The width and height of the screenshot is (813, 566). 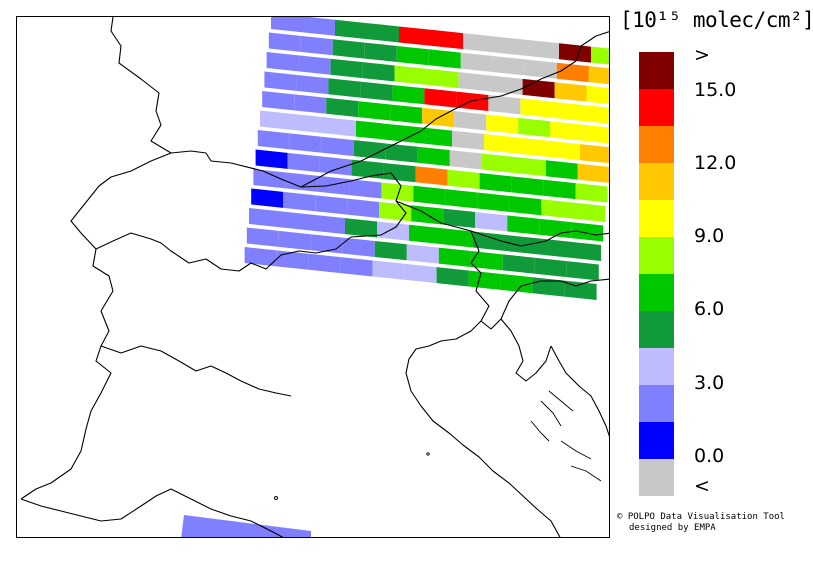 I want to click on legend-tick-label: >, so click(x=702, y=55).